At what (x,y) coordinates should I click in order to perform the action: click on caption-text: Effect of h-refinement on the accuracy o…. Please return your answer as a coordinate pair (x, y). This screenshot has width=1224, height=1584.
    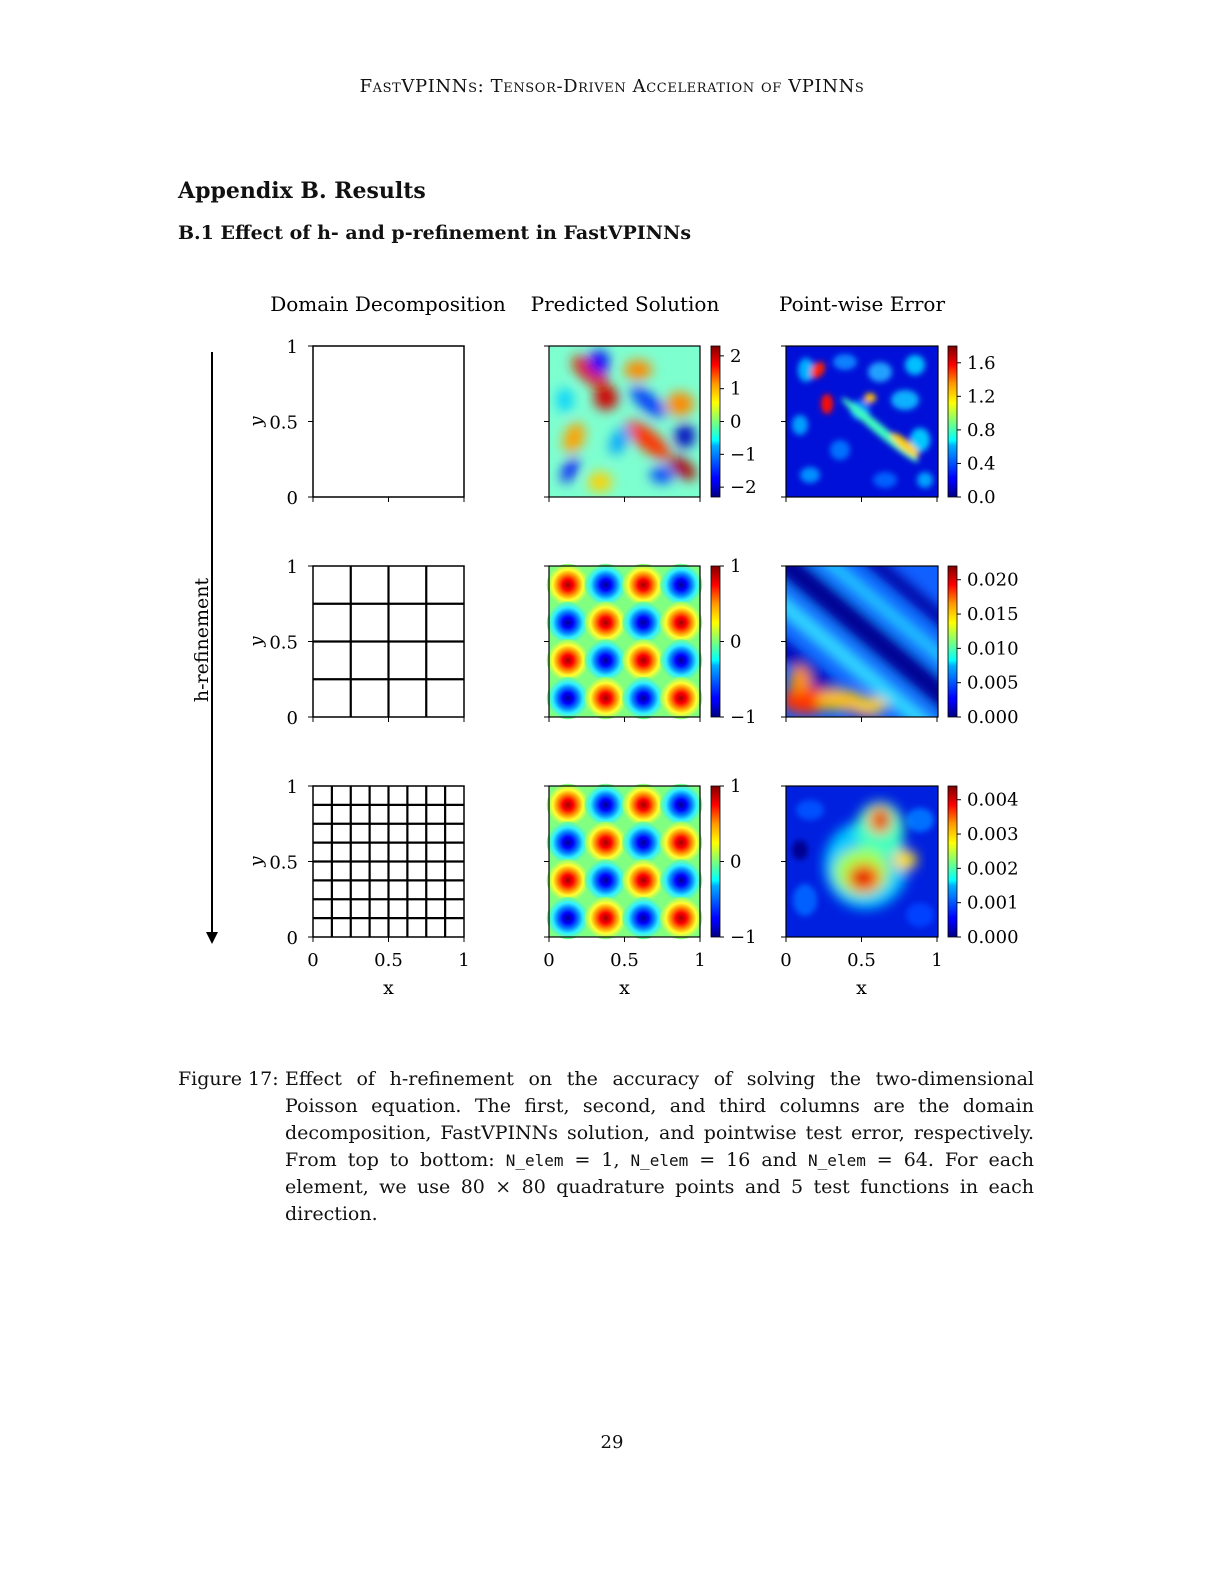
    Looking at the image, I should click on (659, 1119).